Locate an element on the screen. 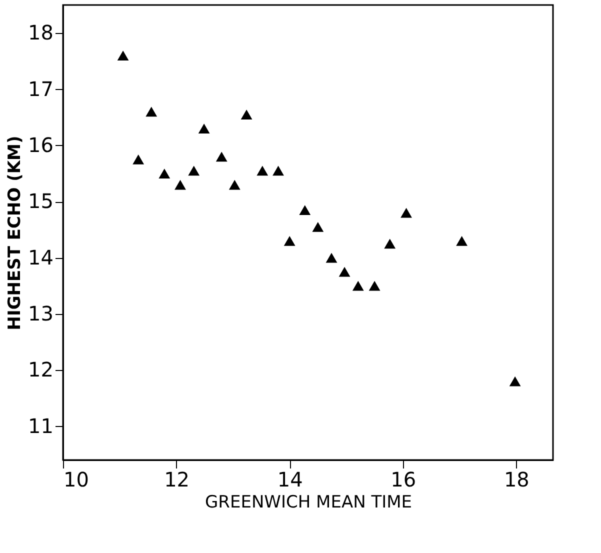 The width and height of the screenshot is (601, 553). y-tick-label: 16 is located at coordinates (41, 144).